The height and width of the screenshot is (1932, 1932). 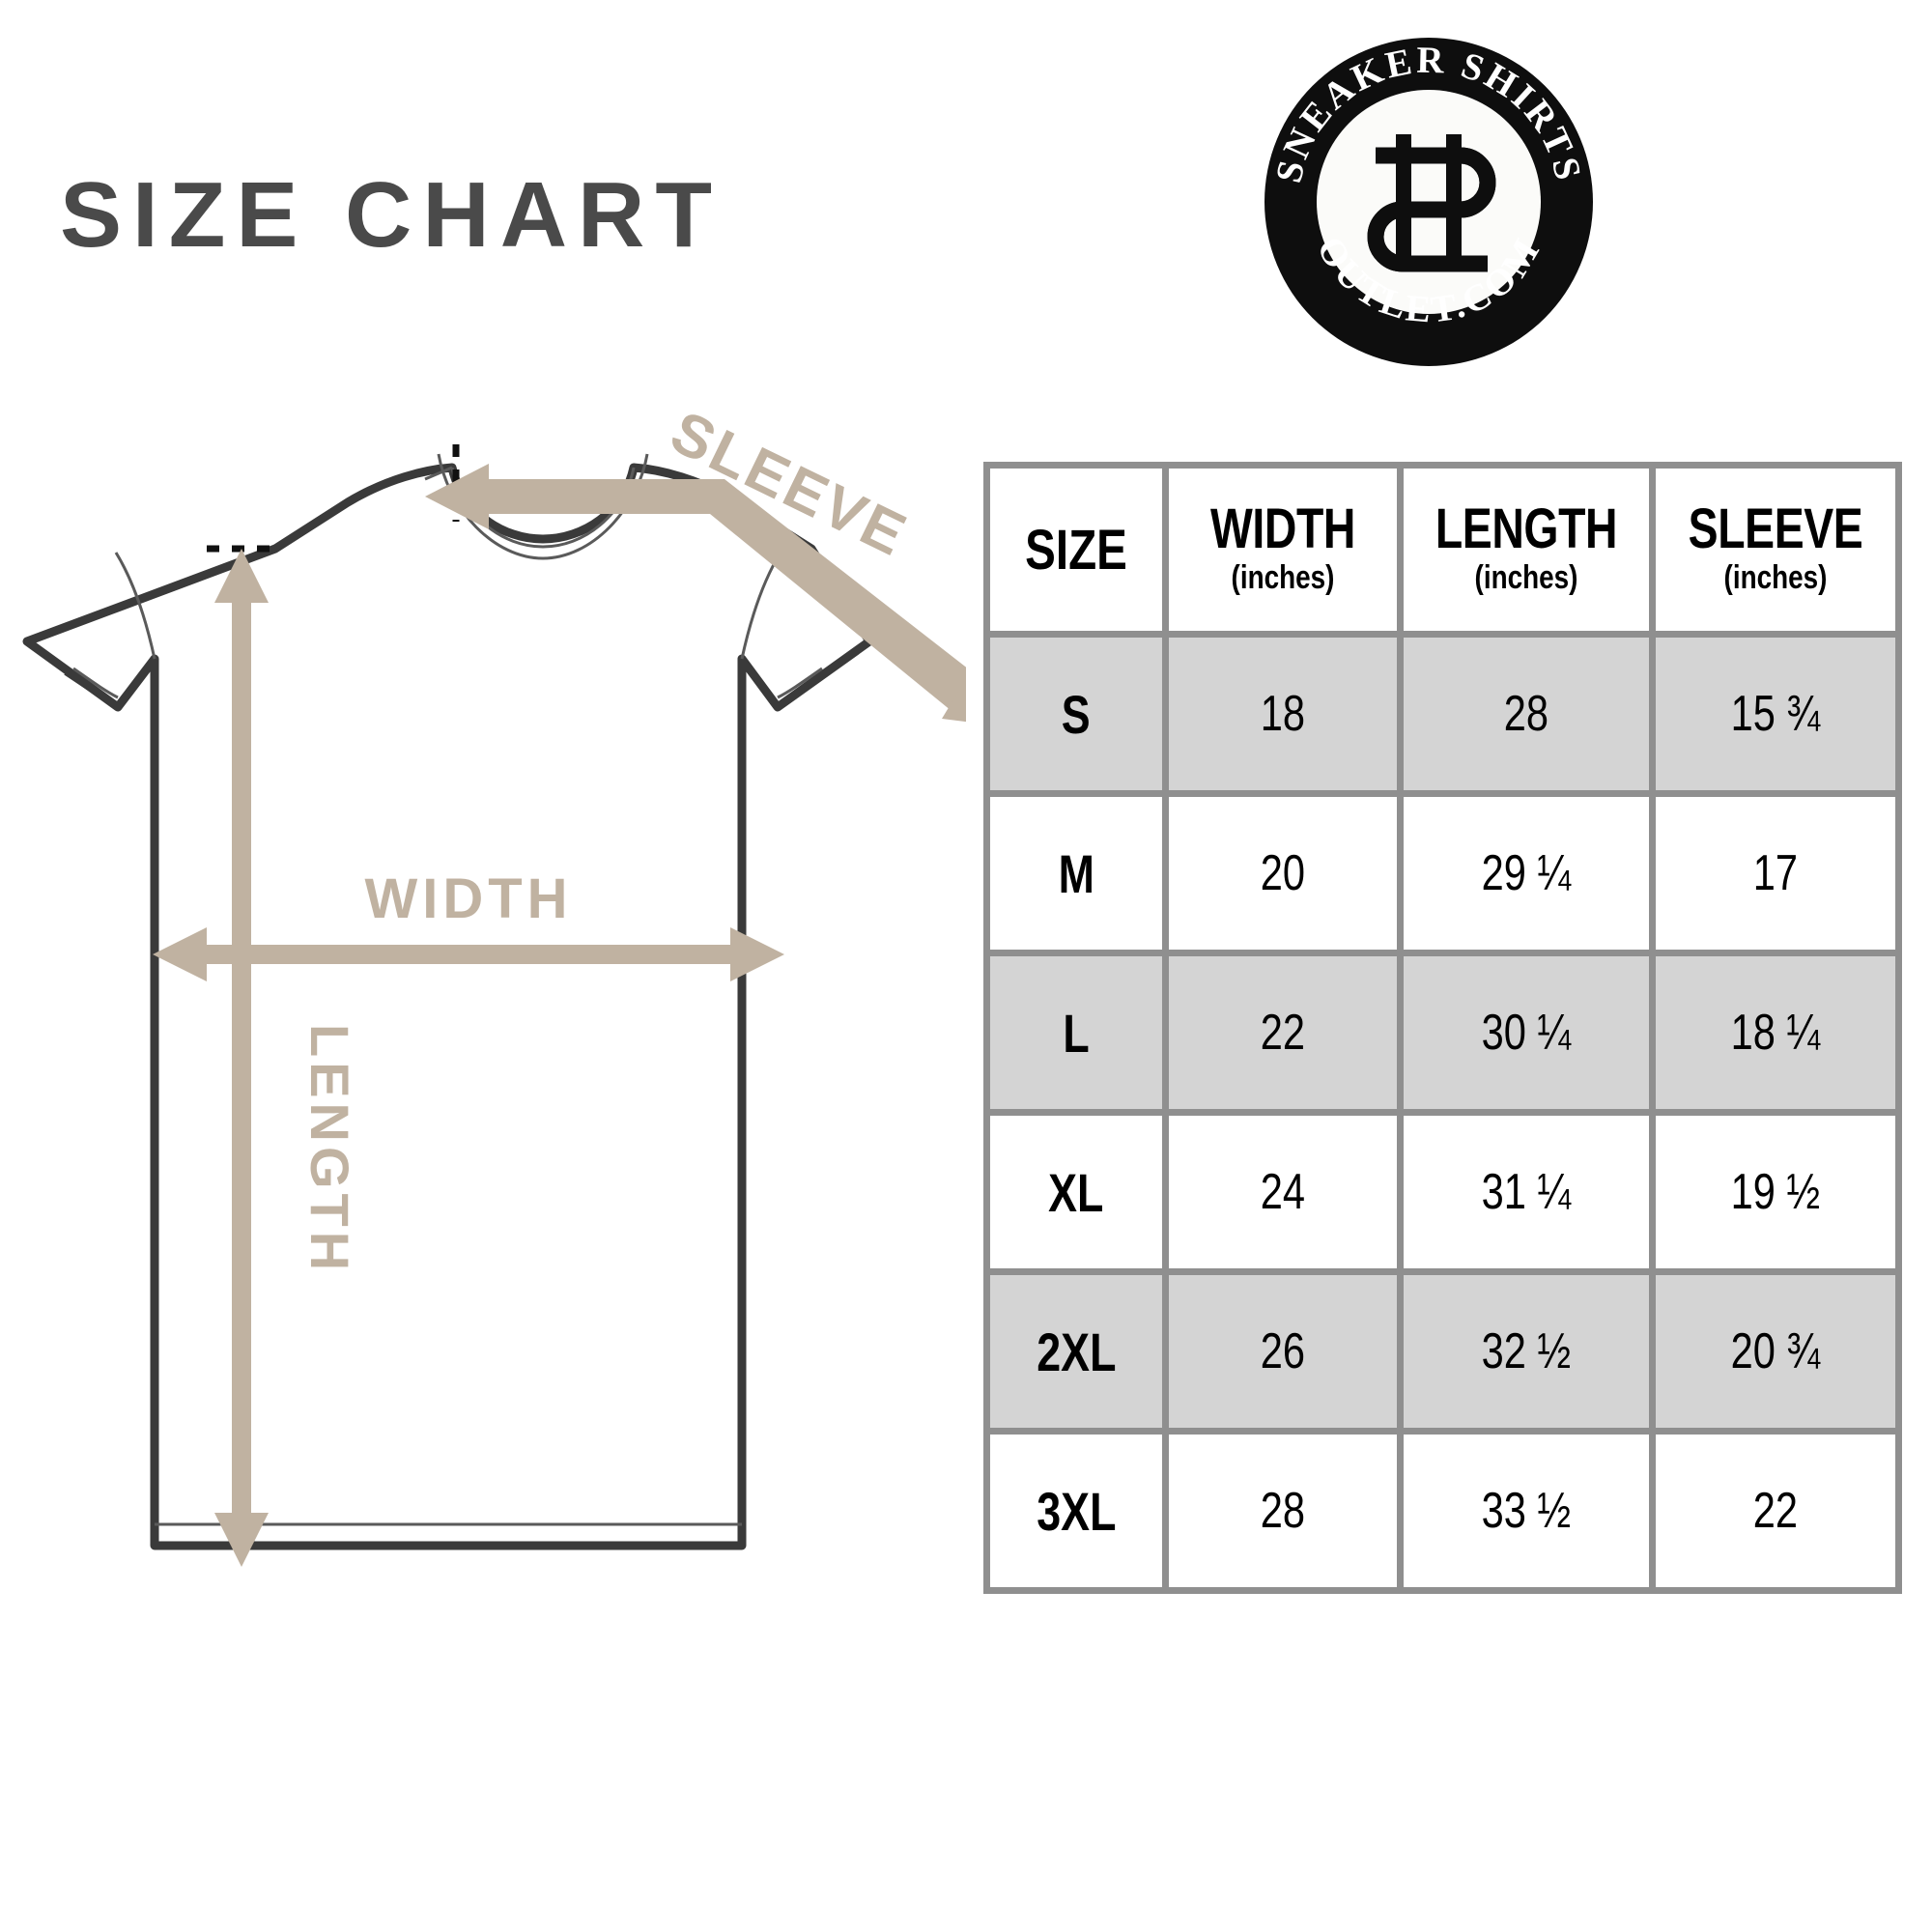 I want to click on cell-sleeve: 20 ¾, so click(x=1775, y=1351).